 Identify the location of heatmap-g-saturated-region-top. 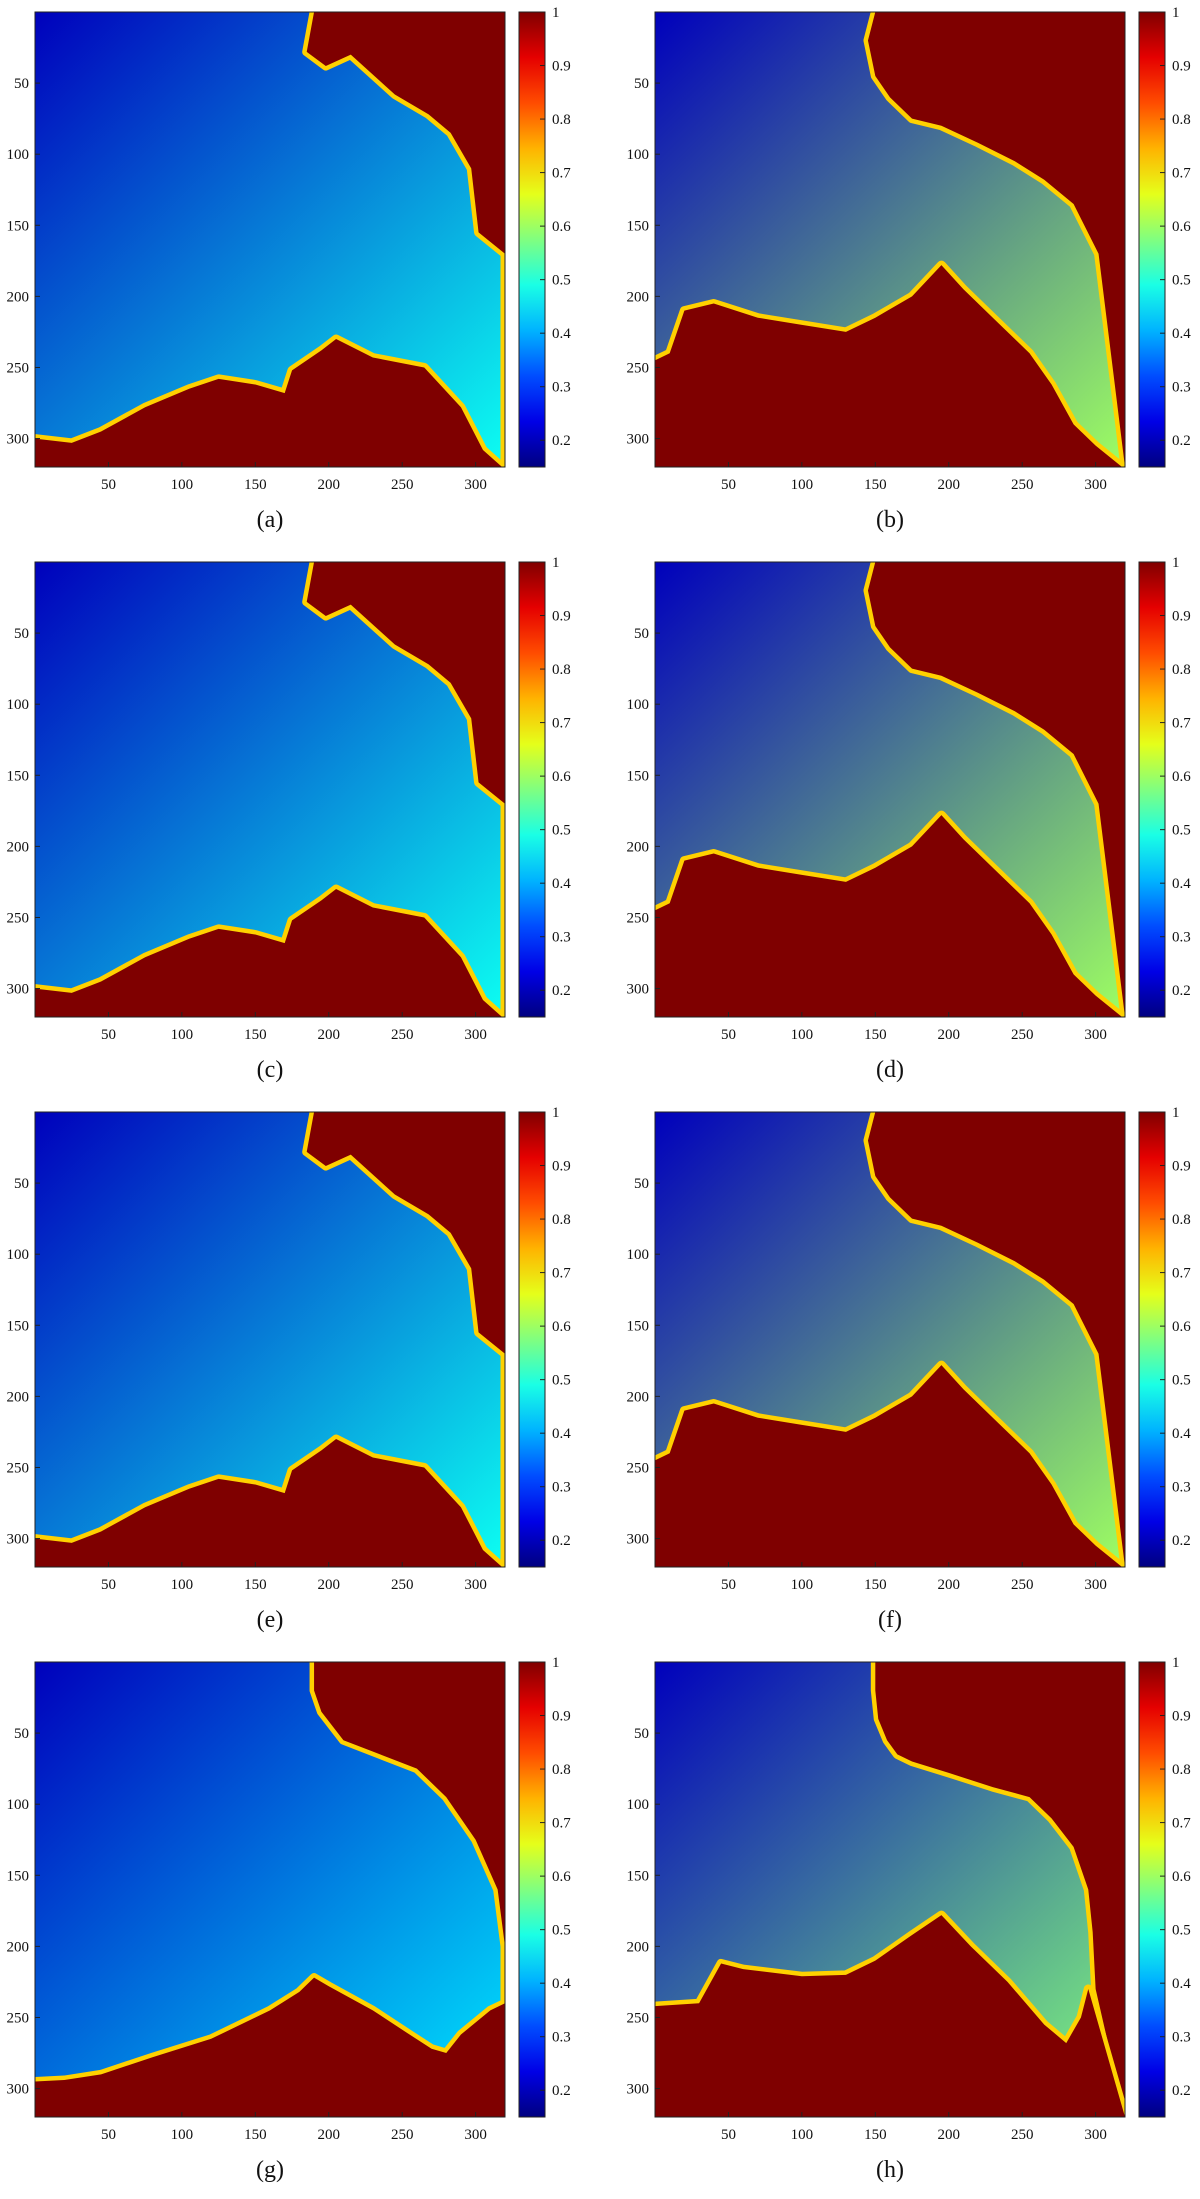
(409, 1889).